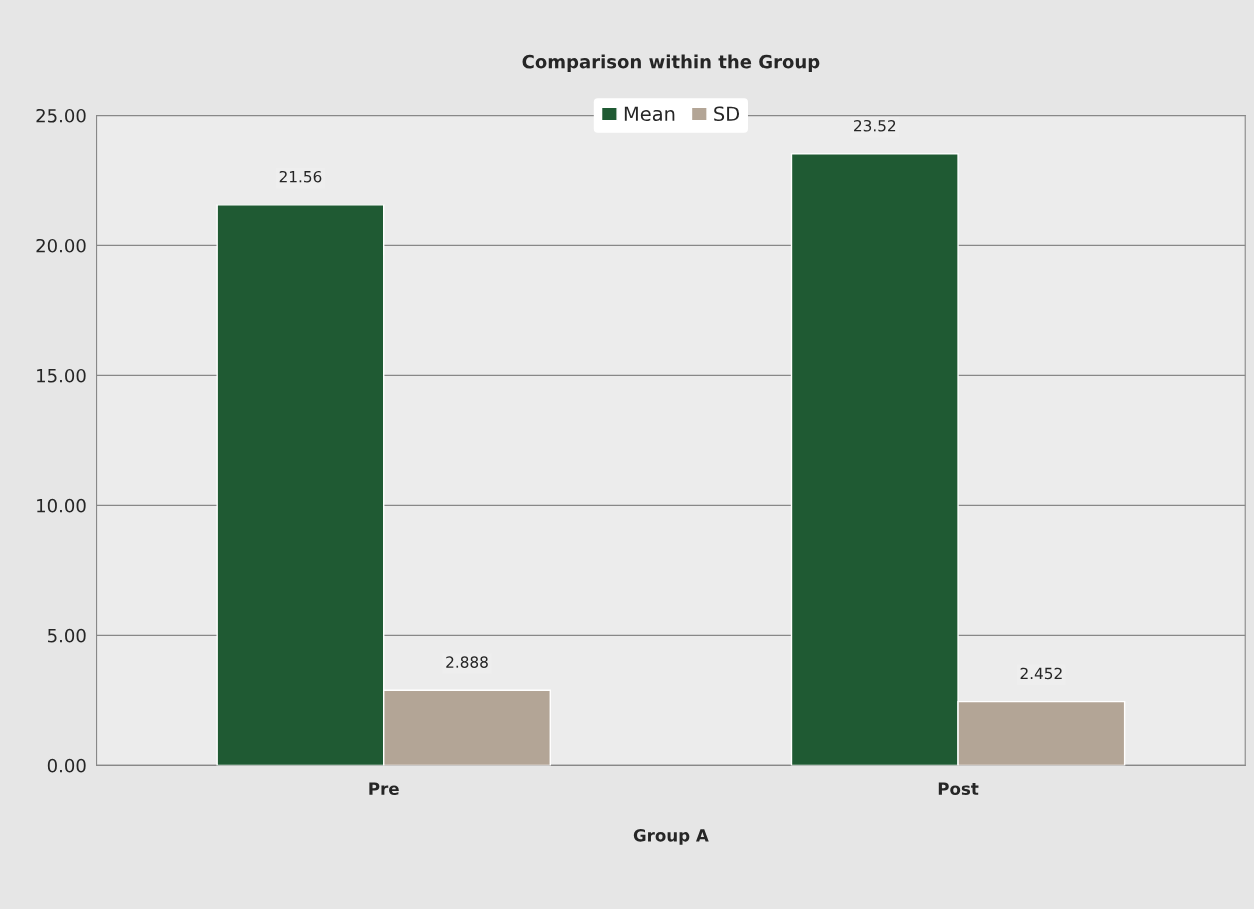  Describe the element at coordinates (300, 176) in the screenshot. I see `data-label: 21.56` at that location.